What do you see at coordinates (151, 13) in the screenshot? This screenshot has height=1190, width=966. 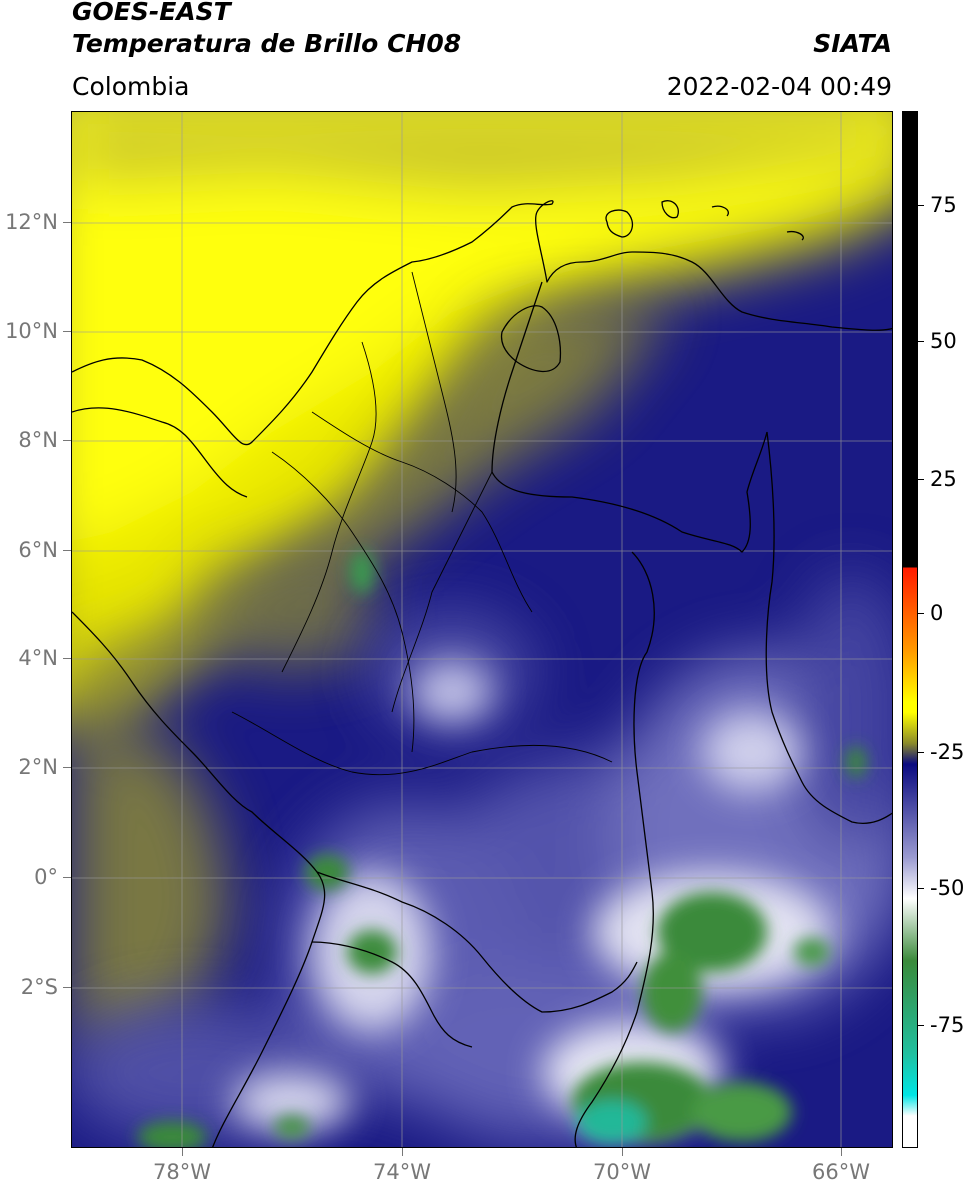 I see `satellite-title: GOES-EAST` at bounding box center [151, 13].